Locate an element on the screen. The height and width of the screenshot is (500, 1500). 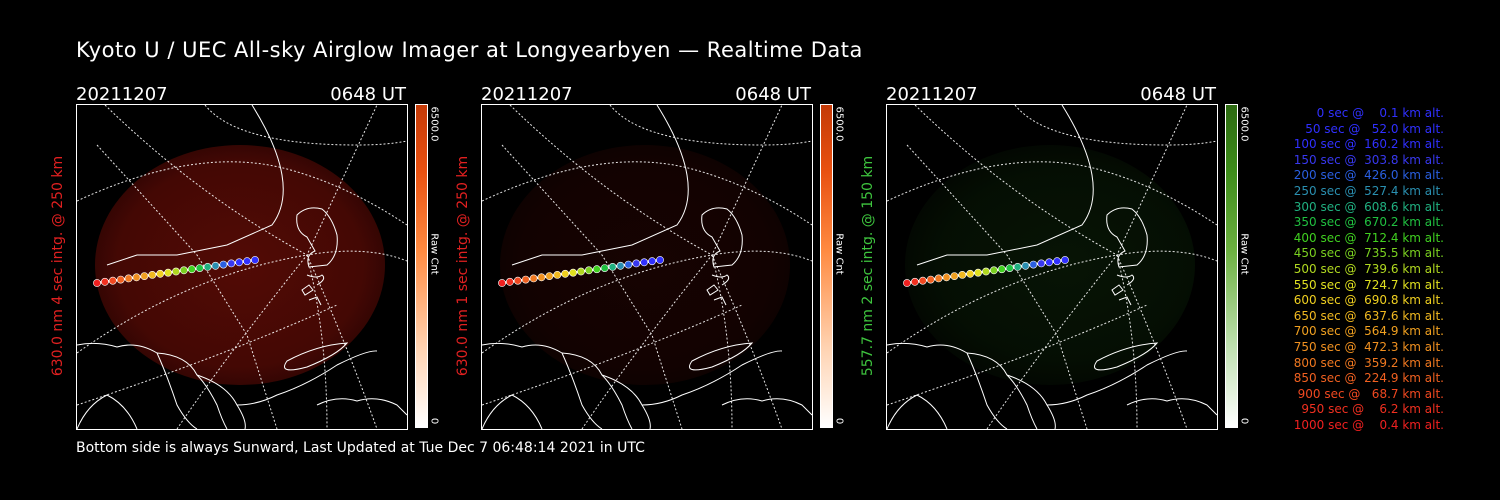
legend-row: 550 sec @ 724.7 km alt. is located at coordinates (1366, 284).